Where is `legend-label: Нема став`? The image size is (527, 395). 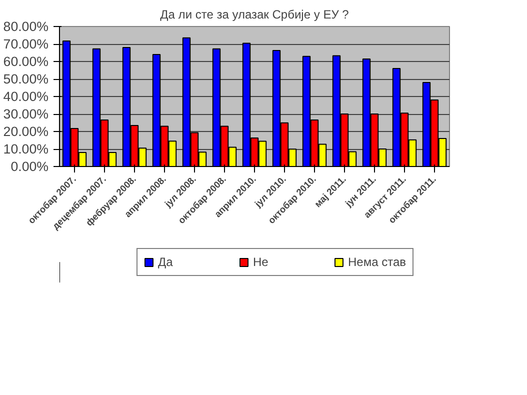
legend-label: Нема став is located at coordinates (377, 262).